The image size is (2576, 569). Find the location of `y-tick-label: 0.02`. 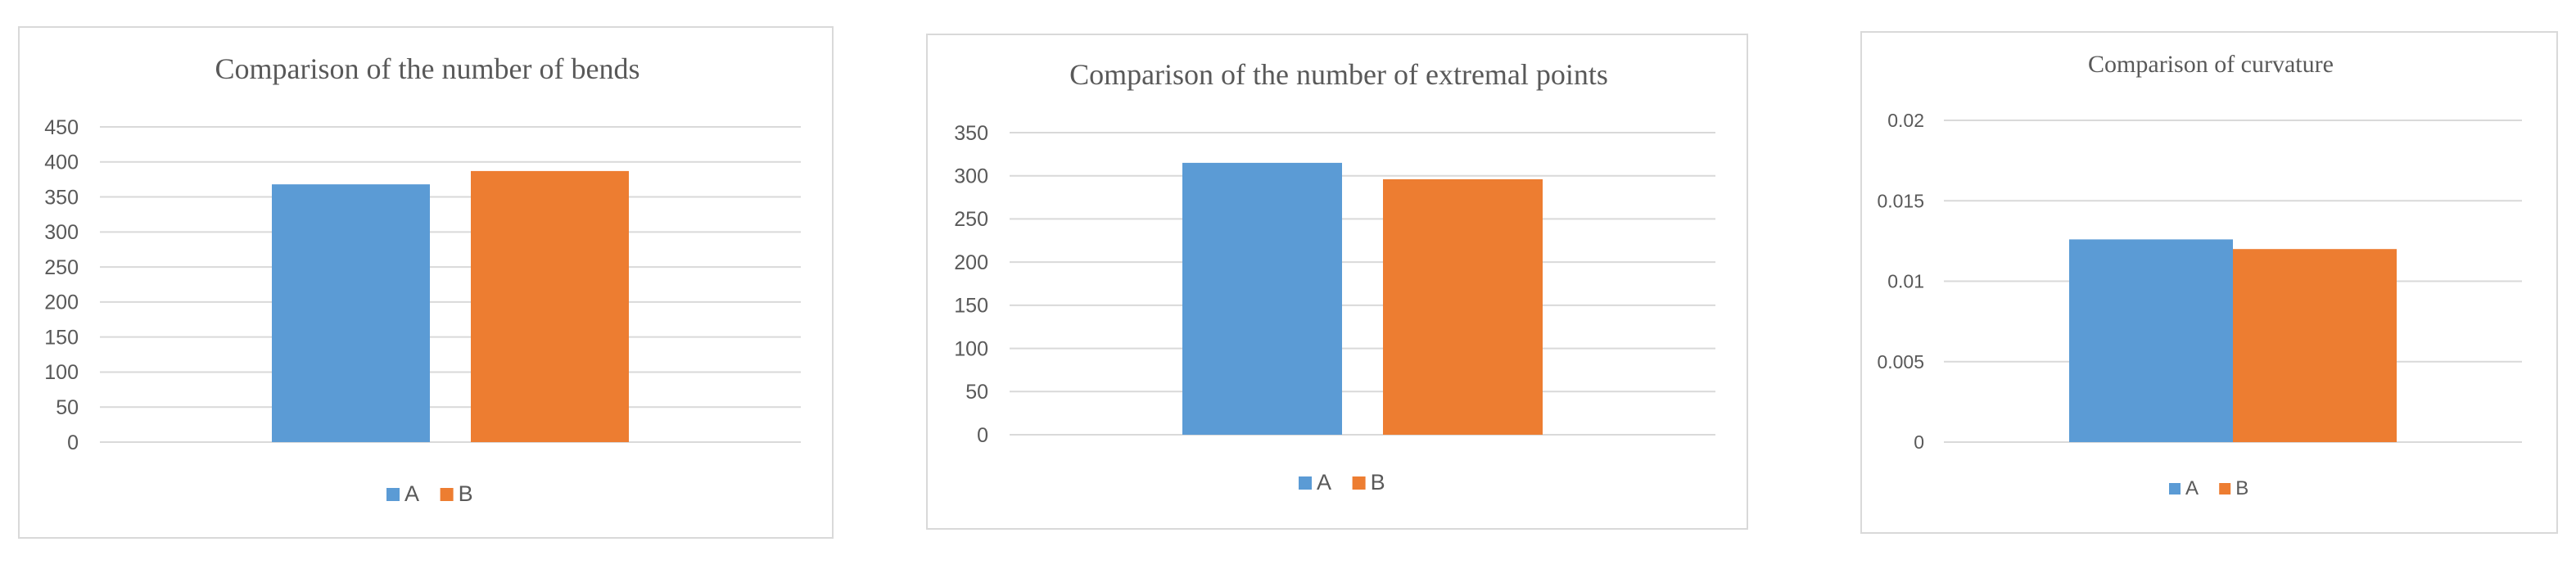

y-tick-label: 0.02 is located at coordinates (1905, 120).